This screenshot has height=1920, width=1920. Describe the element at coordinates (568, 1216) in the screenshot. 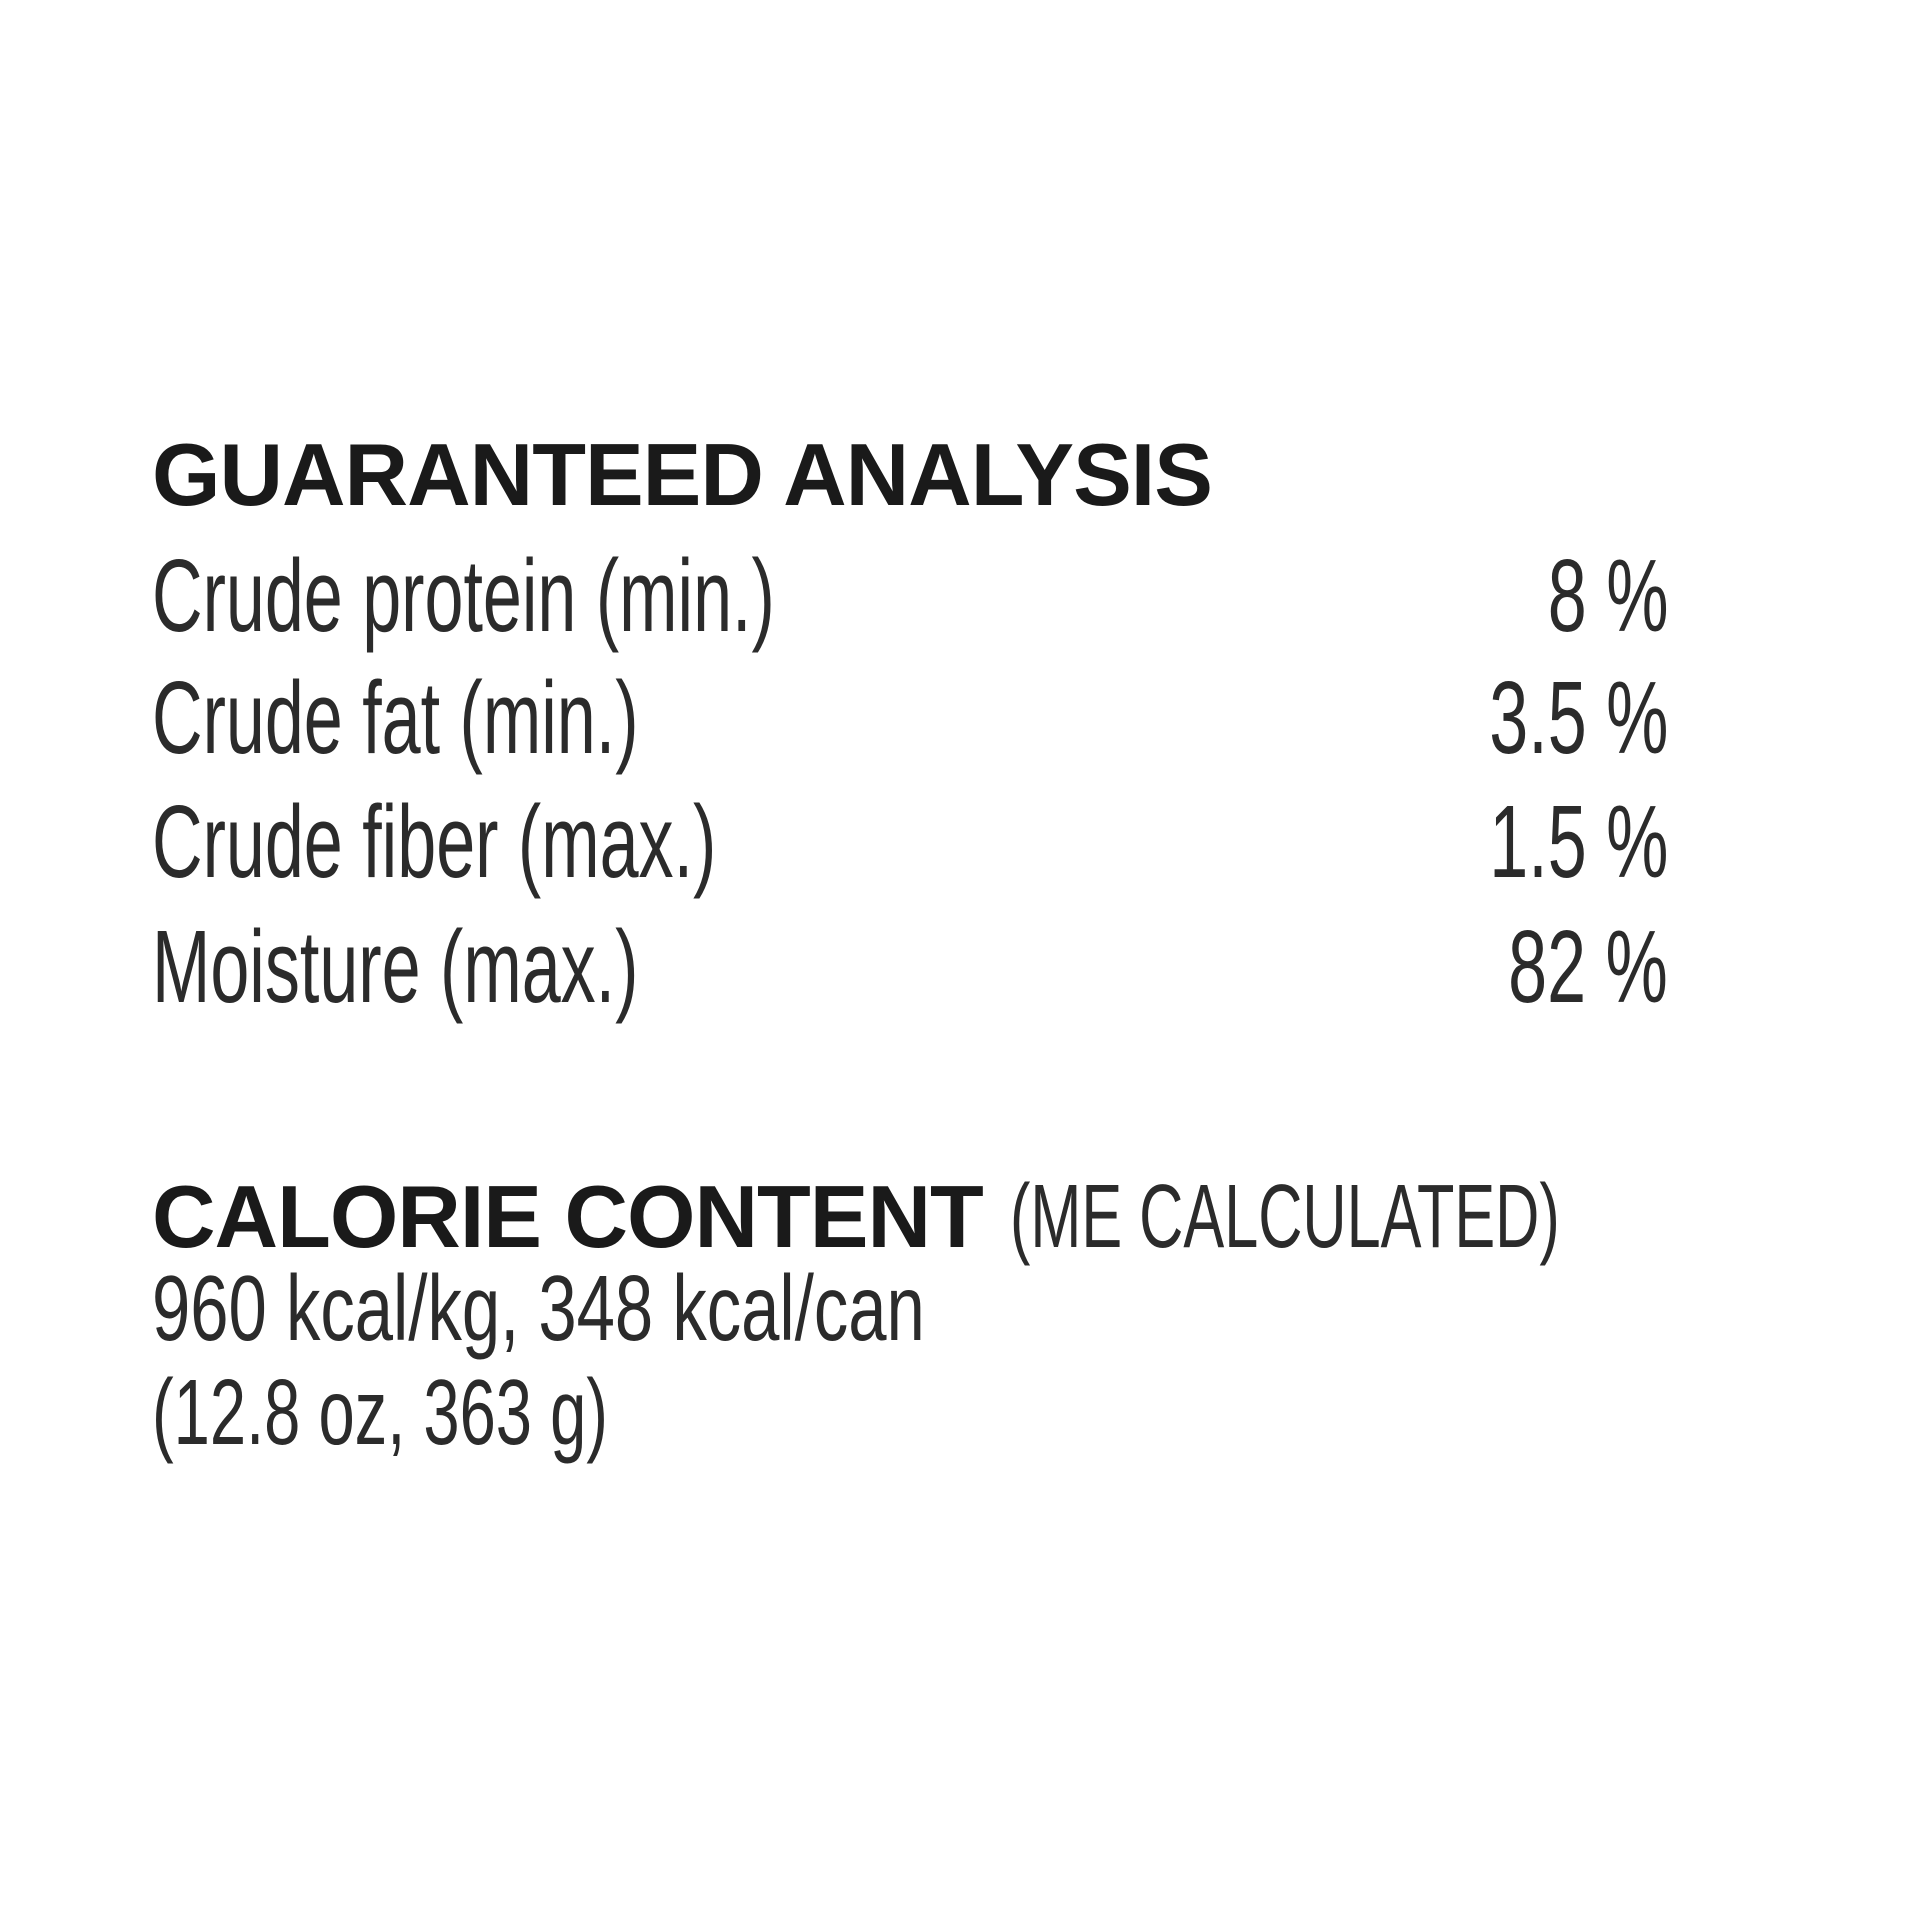

I see `calorie-content-title: CALORIE CONTENT` at that location.